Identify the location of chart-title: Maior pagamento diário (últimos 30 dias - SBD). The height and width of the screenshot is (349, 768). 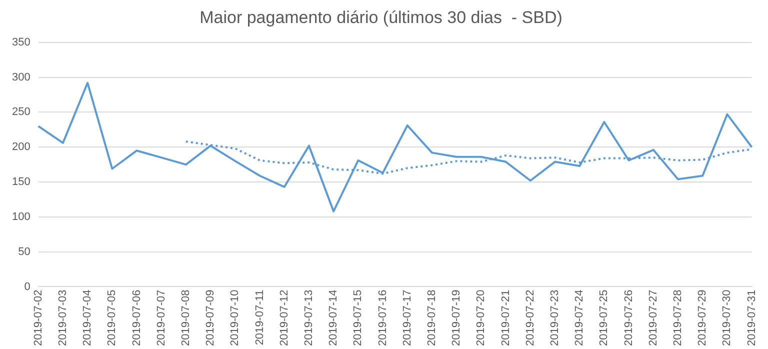
(381, 17).